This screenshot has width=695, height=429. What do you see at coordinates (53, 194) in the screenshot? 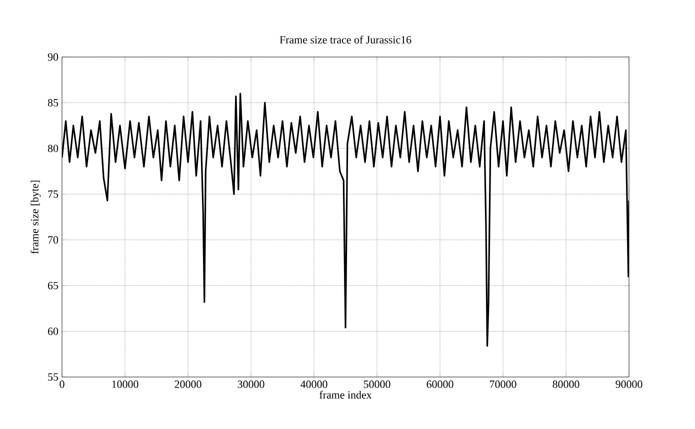
I see `y-tick-label: 75` at bounding box center [53, 194].